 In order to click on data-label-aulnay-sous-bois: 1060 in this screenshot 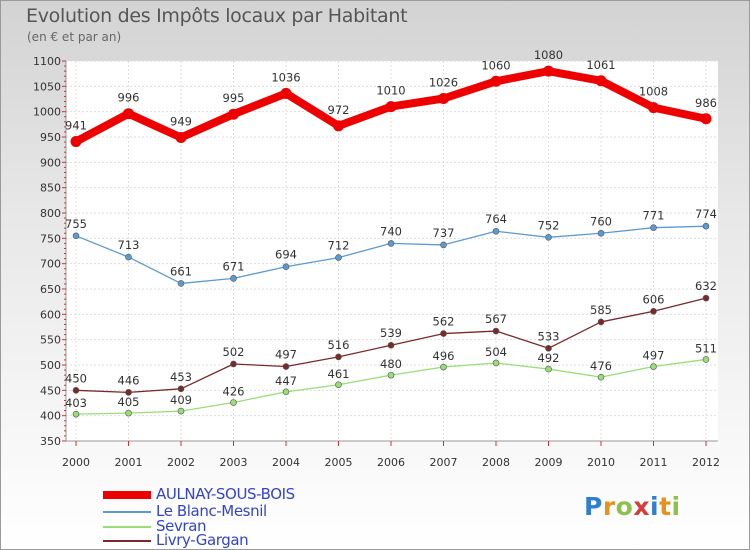, I will do `click(495, 65)`.